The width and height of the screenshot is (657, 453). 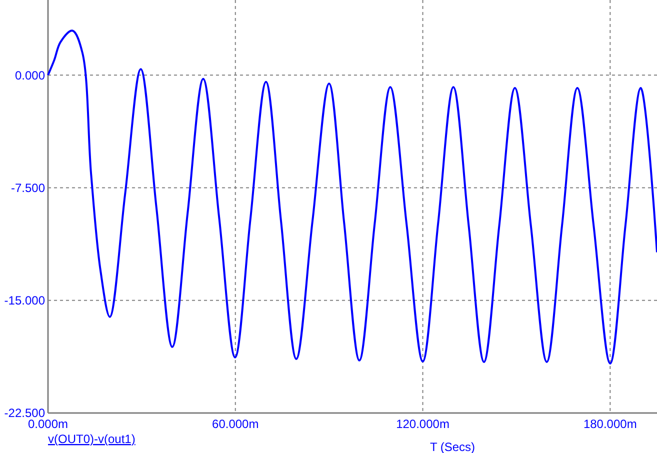 I want to click on y-tick-label: -7.500, so click(x=28, y=187).